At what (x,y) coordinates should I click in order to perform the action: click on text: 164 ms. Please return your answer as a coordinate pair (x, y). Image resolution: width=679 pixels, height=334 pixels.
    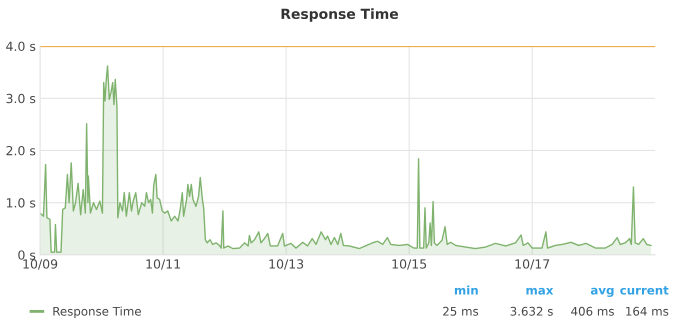
    Looking at the image, I should click on (647, 311).